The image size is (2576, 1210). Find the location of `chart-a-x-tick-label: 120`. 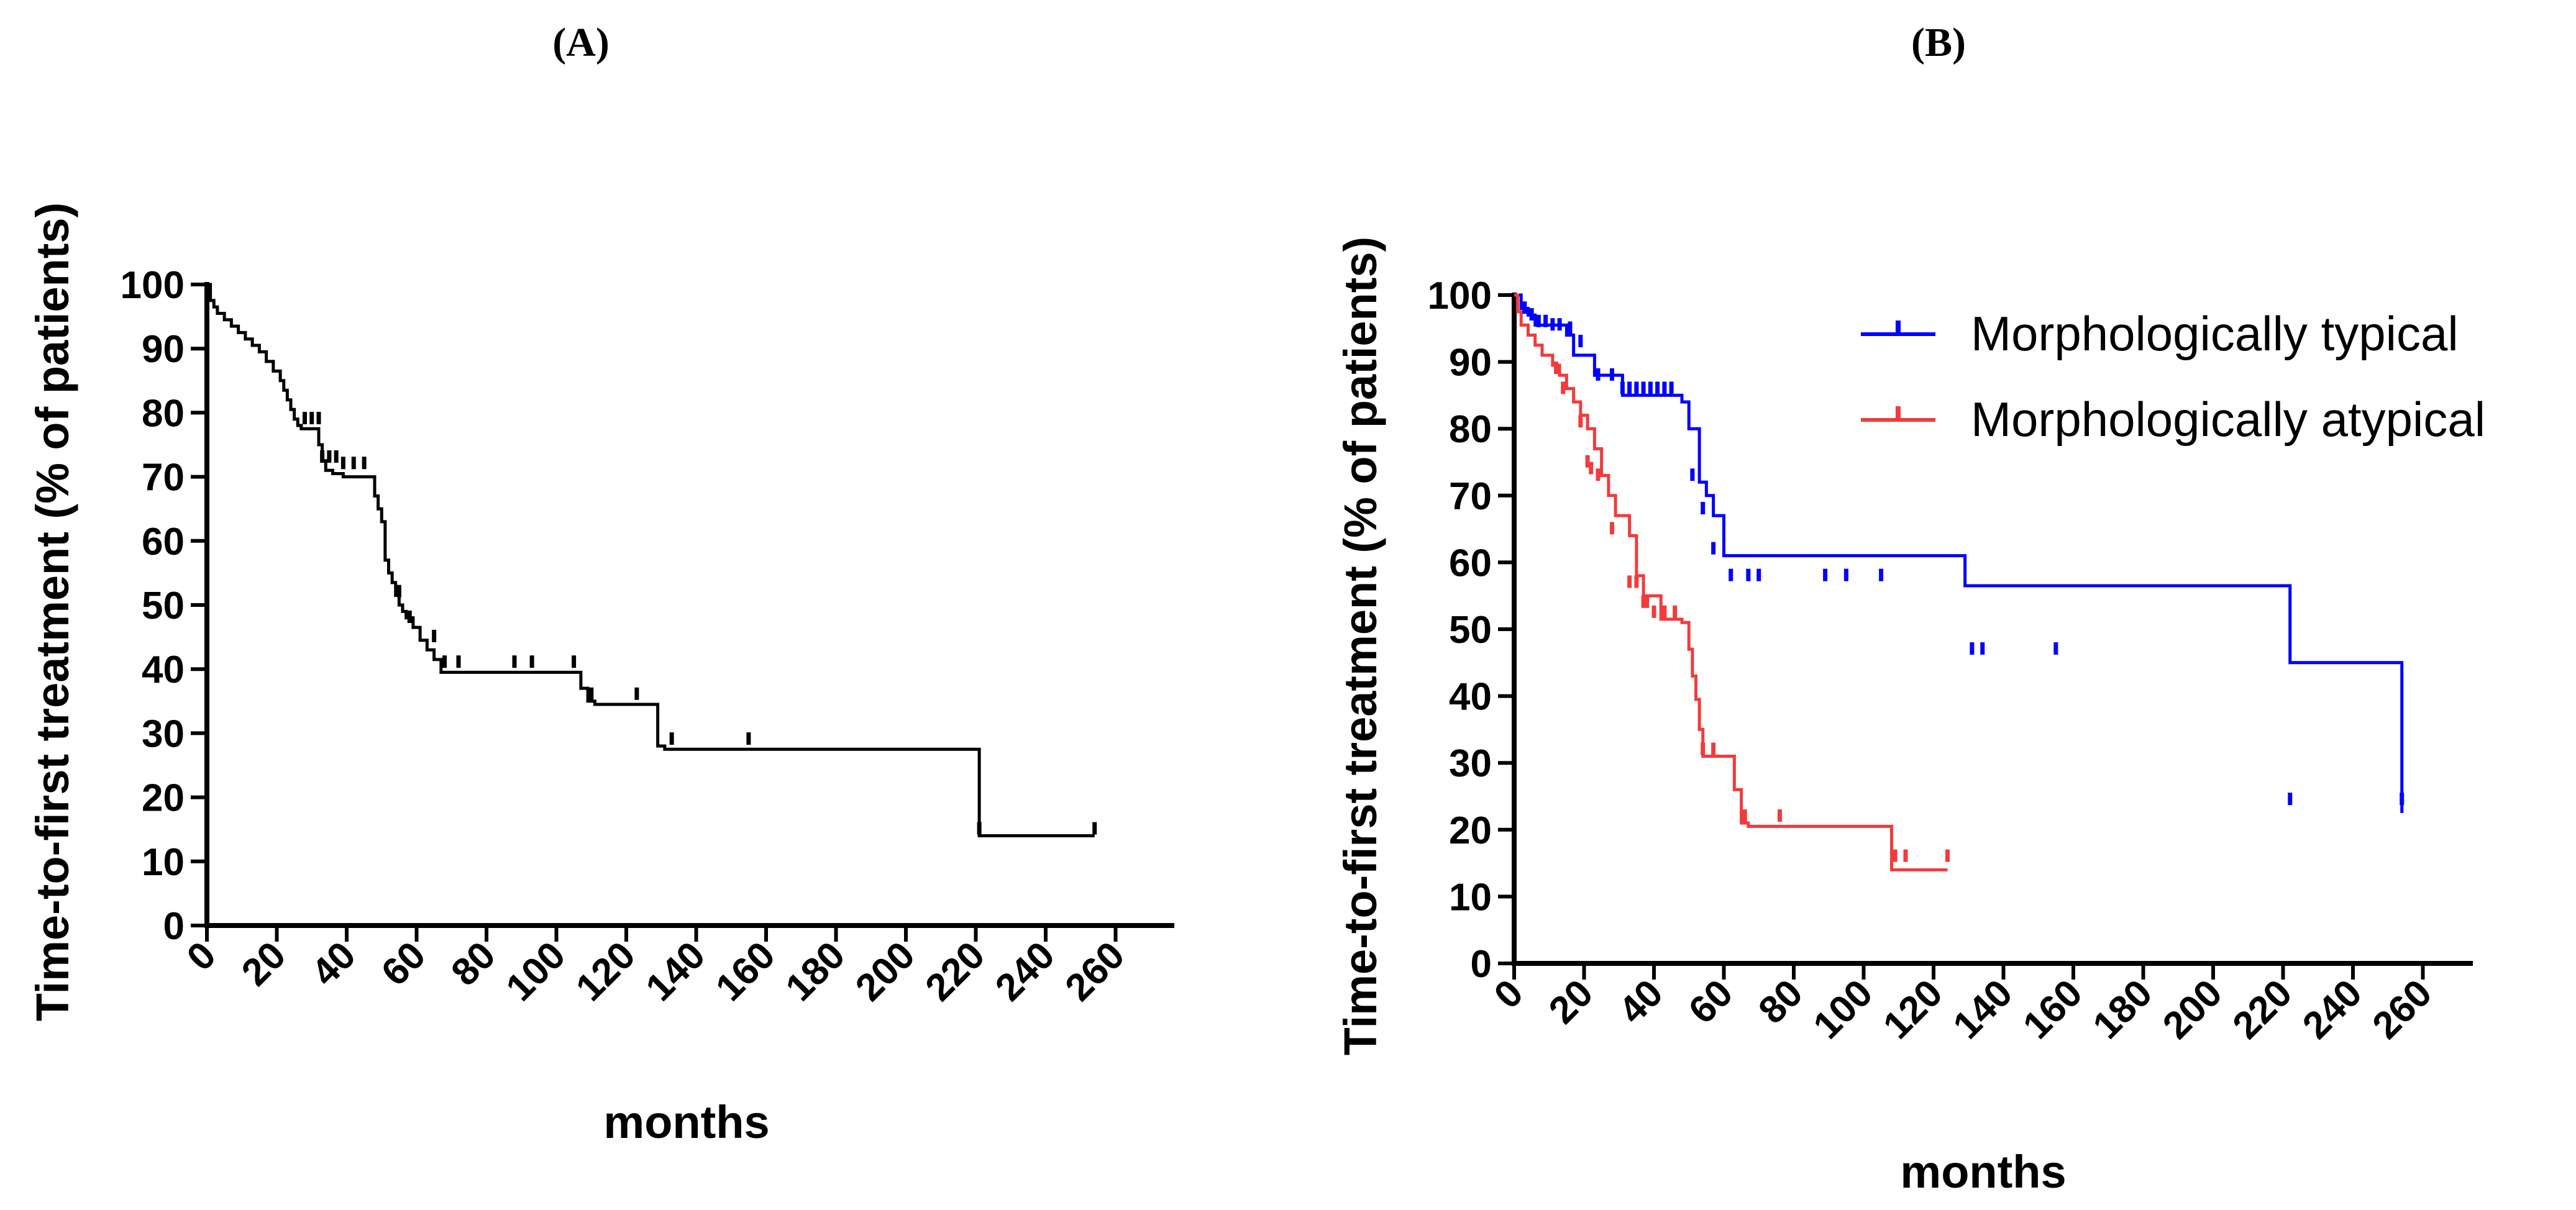

chart-a-x-tick-label: 120 is located at coordinates (606, 971).